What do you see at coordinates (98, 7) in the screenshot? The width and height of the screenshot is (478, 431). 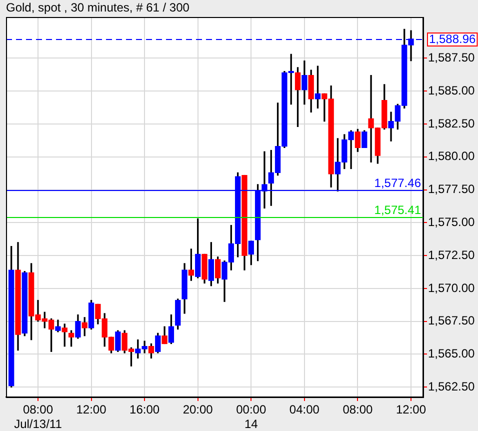 I see `chart-title: Gold, spot , 30 minutes, # 61 / 300` at bounding box center [98, 7].